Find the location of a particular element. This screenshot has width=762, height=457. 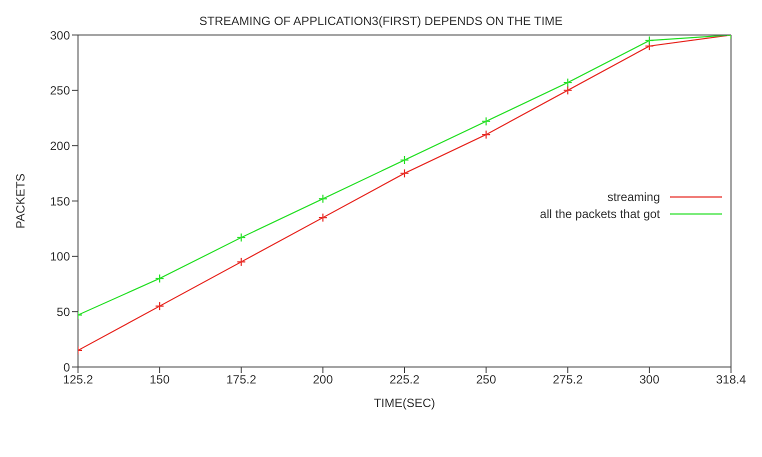

y-tick-label: 50 is located at coordinates (63, 311).